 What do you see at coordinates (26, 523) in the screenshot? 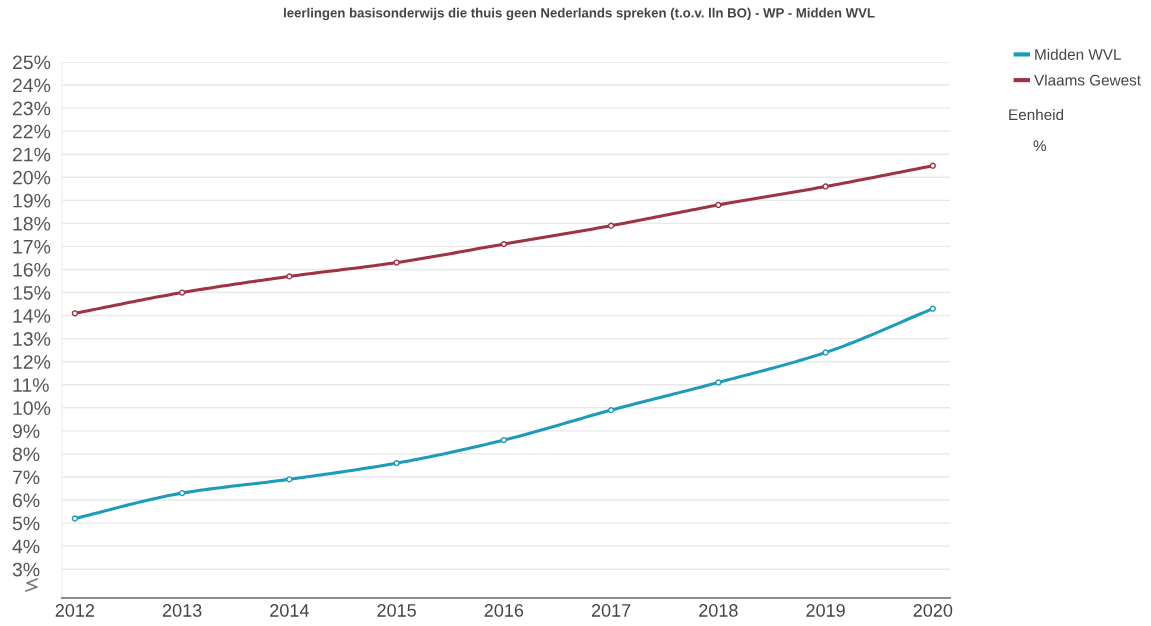
I see `y-tick-label: 5%` at bounding box center [26, 523].